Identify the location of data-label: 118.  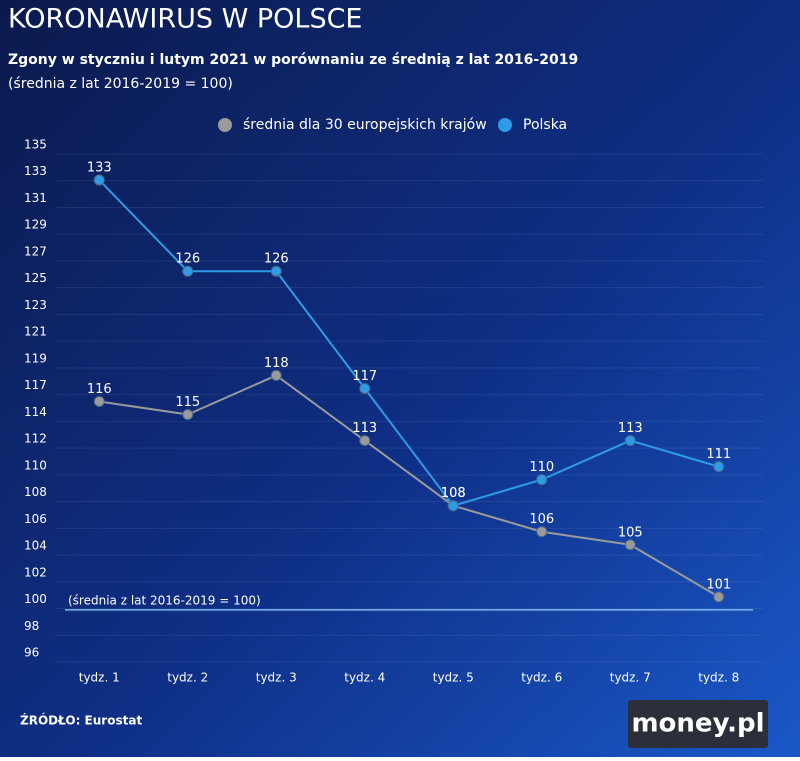
(276, 363).